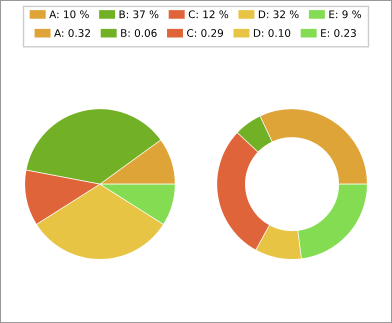 This screenshot has width=392, height=323. What do you see at coordinates (208, 14) in the screenshot?
I see `legend-label: C: 12 %` at bounding box center [208, 14].